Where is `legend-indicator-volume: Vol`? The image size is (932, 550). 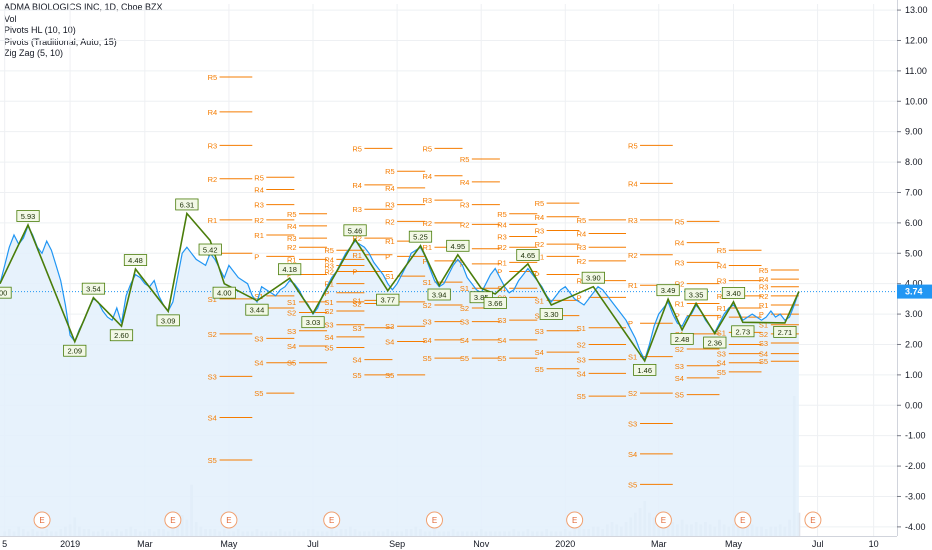
legend-indicator-volume: Vol is located at coordinates (10, 18).